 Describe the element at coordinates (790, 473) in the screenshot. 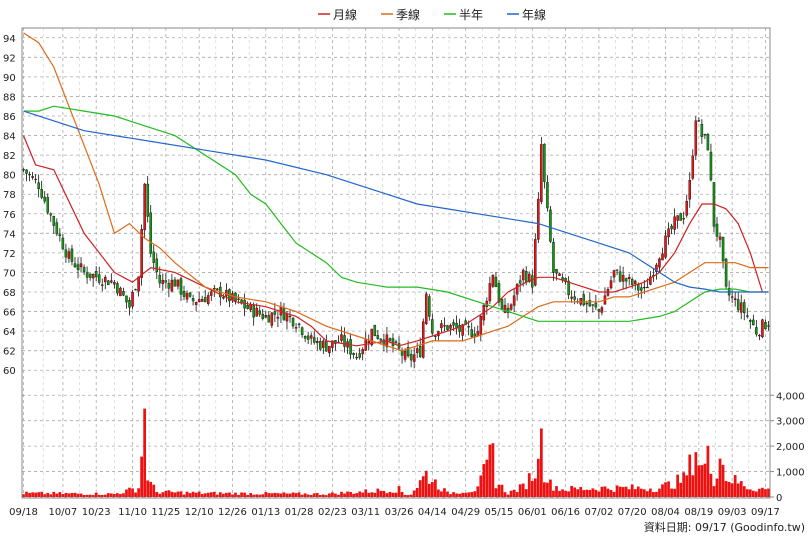

I see `volume-tick-label: 1,000` at that location.